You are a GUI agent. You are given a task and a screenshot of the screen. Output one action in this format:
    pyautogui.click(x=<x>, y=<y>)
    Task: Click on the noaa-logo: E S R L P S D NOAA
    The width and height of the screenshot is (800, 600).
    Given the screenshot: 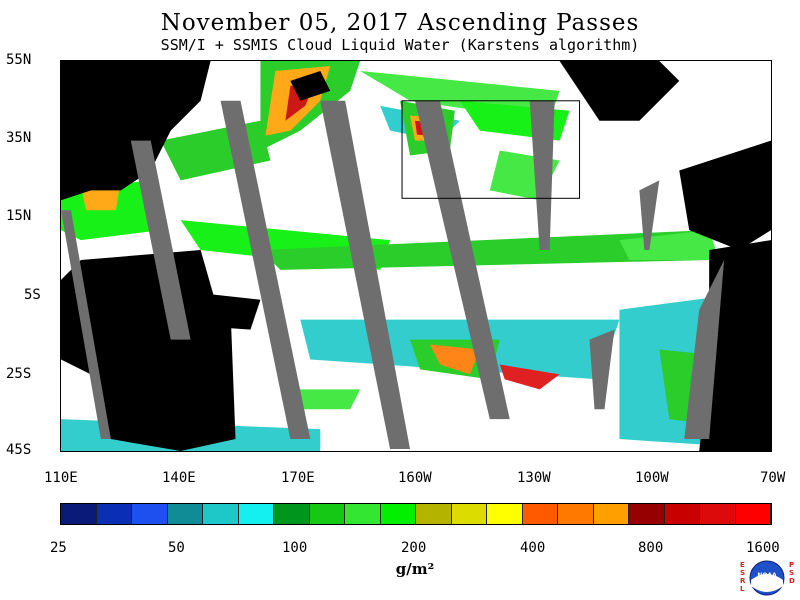 What is the action you would take?
    pyautogui.click(x=767, y=578)
    